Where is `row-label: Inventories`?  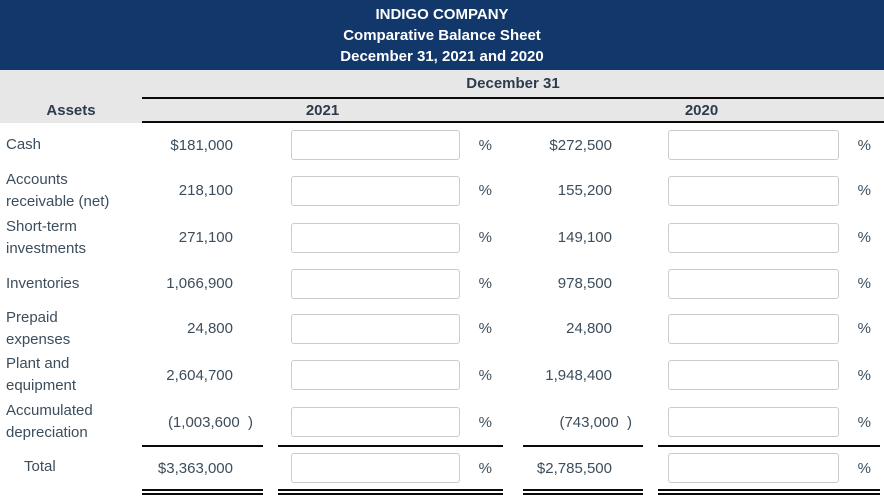
row-label: Inventories is located at coordinates (43, 283).